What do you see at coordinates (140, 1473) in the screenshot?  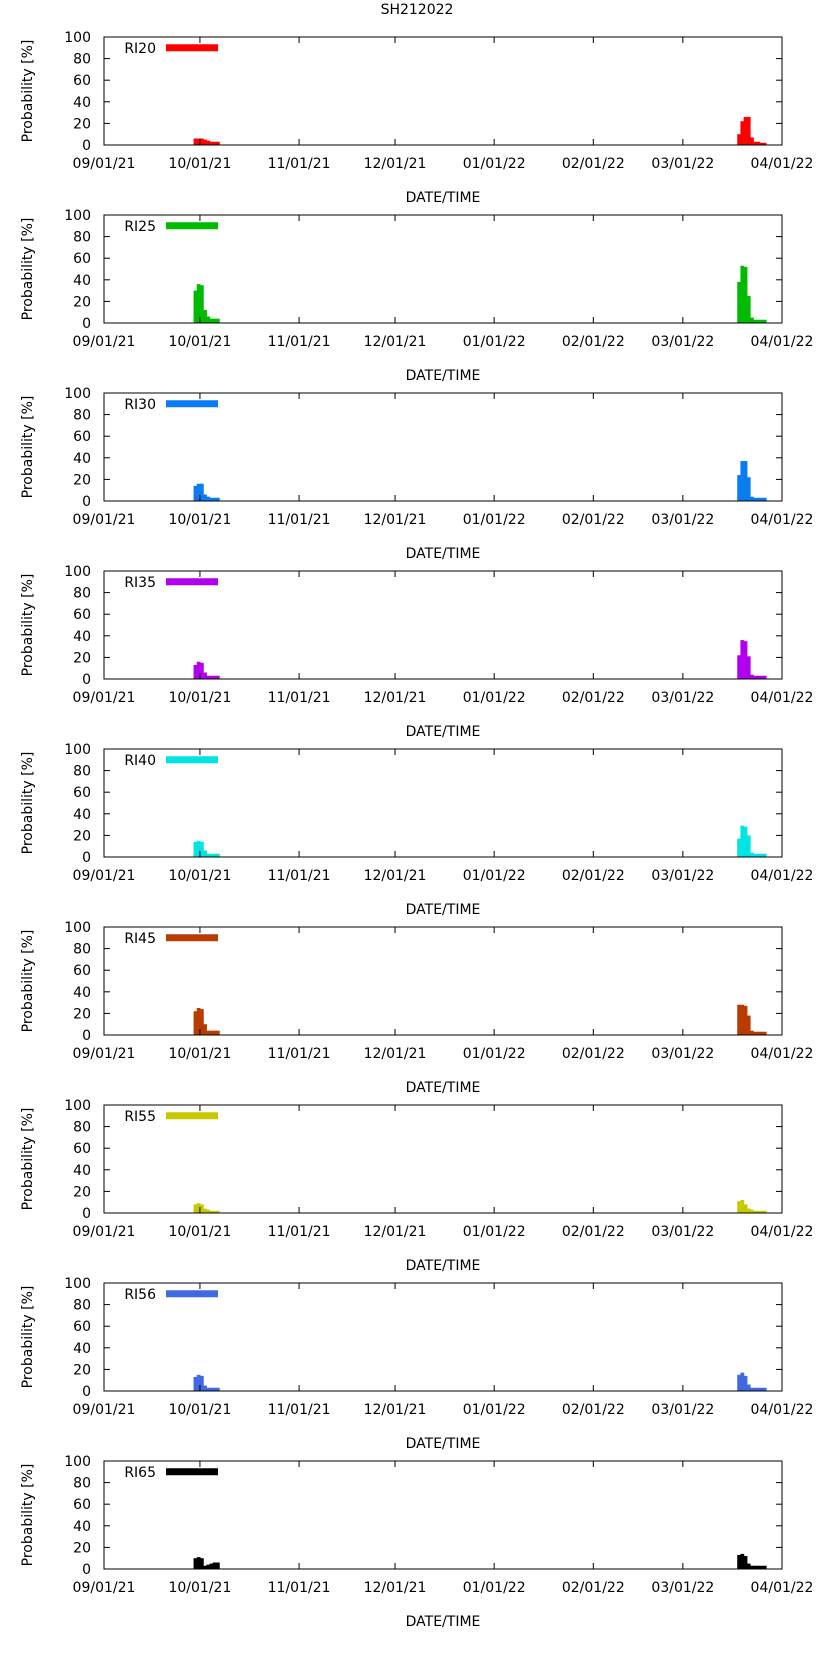 I see `legend-label: RI65` at bounding box center [140, 1473].